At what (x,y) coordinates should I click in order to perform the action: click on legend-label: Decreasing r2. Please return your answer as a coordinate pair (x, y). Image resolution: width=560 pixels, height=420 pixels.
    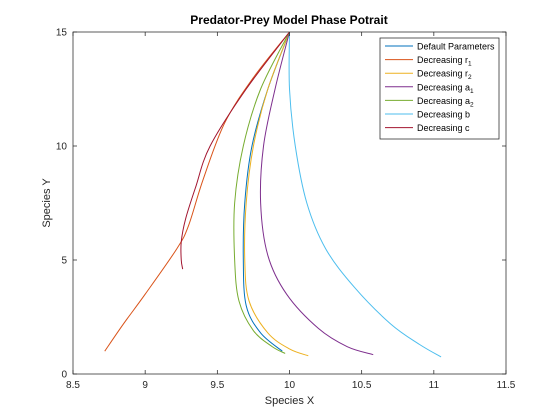
    Looking at the image, I should click on (444, 75).